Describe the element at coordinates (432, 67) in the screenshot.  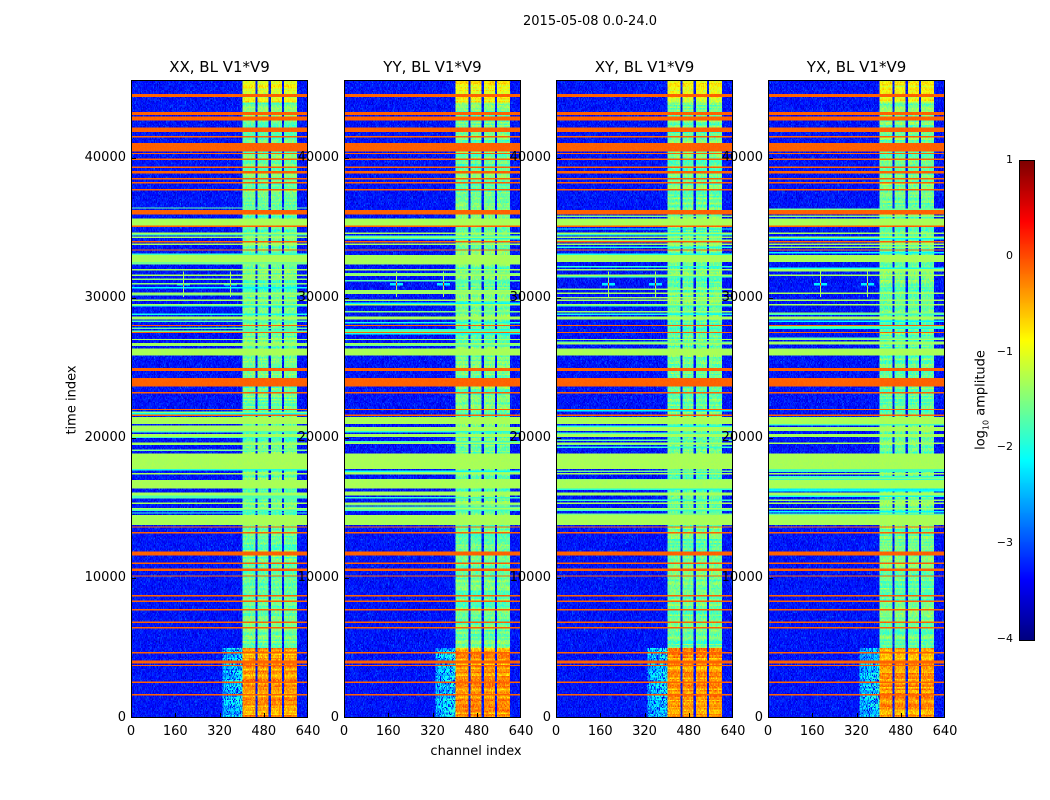
I see `panel-title: YY, BL V1*V9` at that location.